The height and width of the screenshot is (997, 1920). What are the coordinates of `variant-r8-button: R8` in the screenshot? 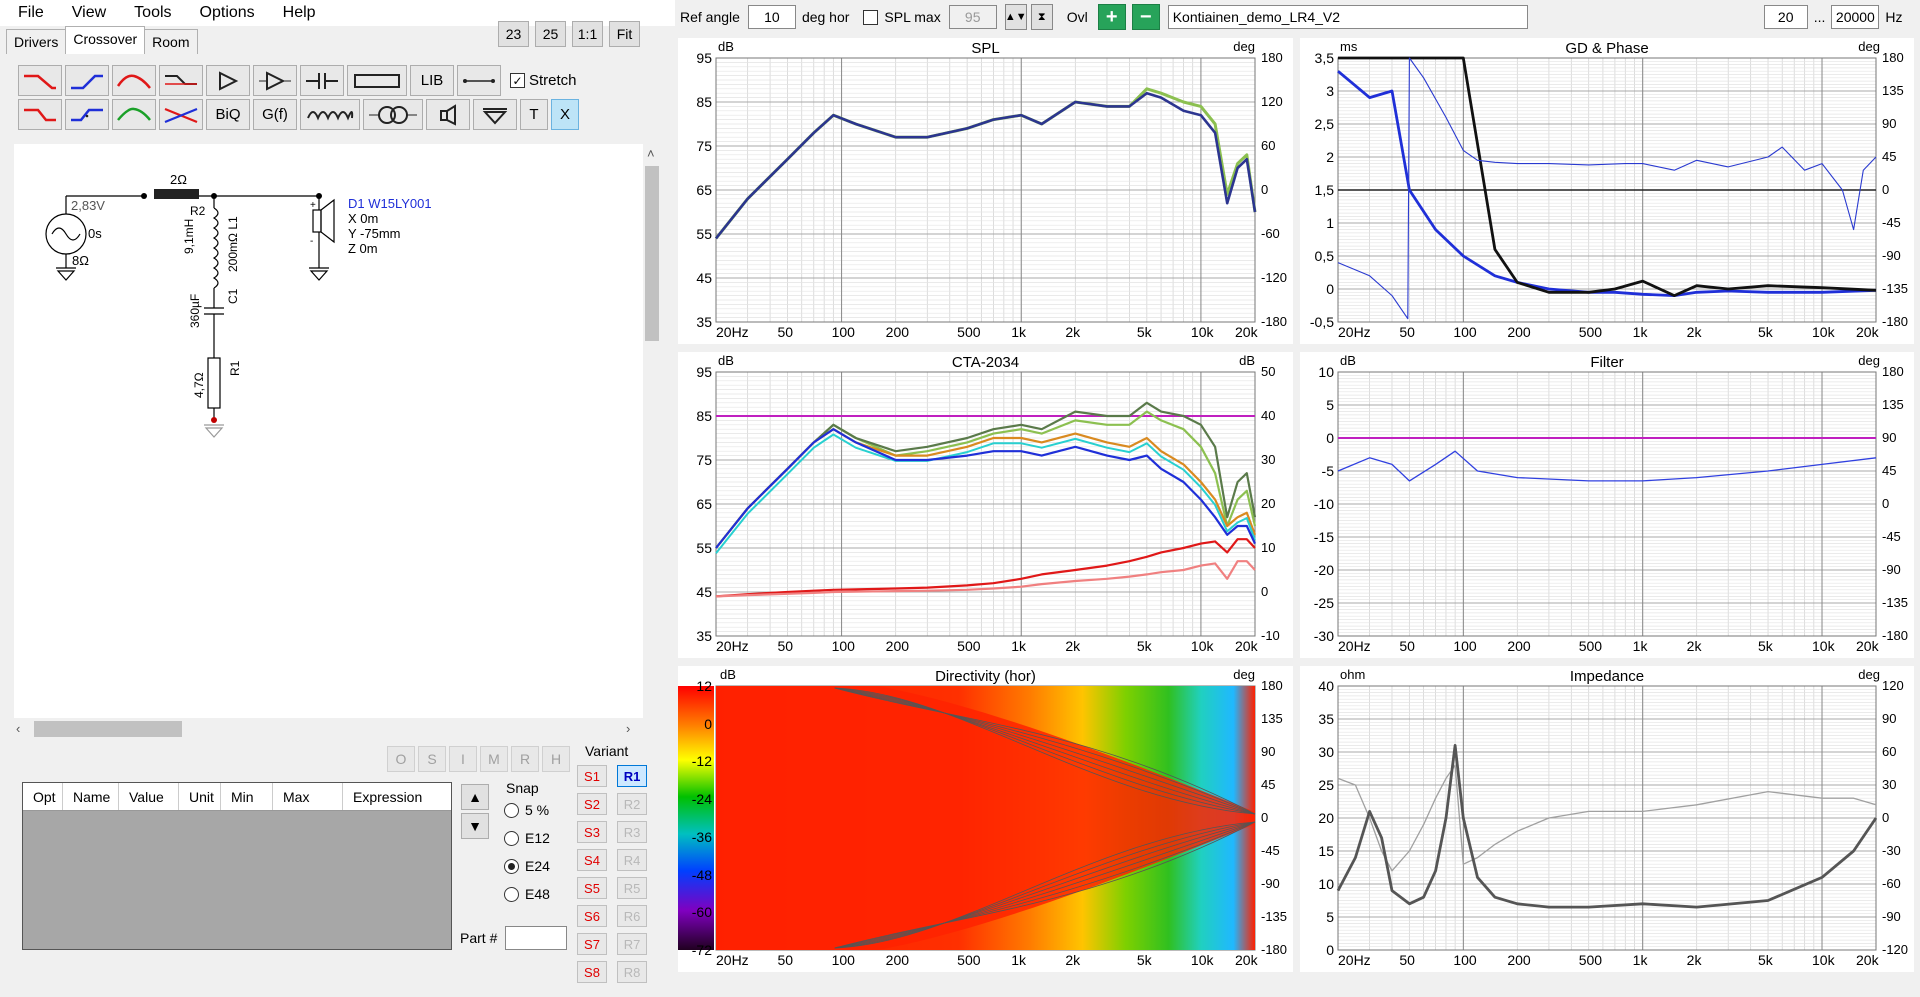 It's located at (632, 972).